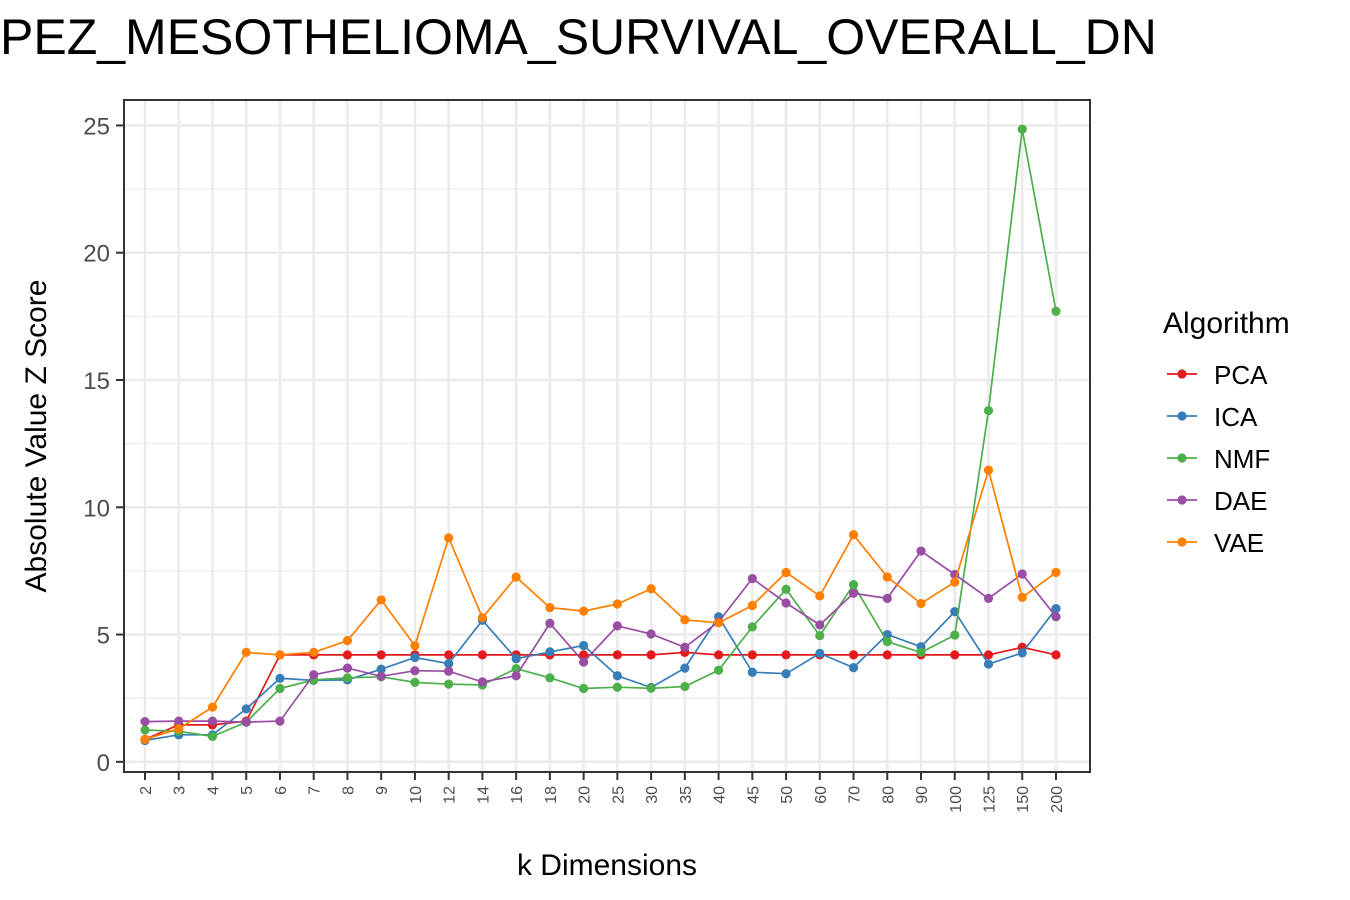 This screenshot has width=1350, height=900. Describe the element at coordinates (585, 795) in the screenshot. I see `x-tick-label: 20` at that location.